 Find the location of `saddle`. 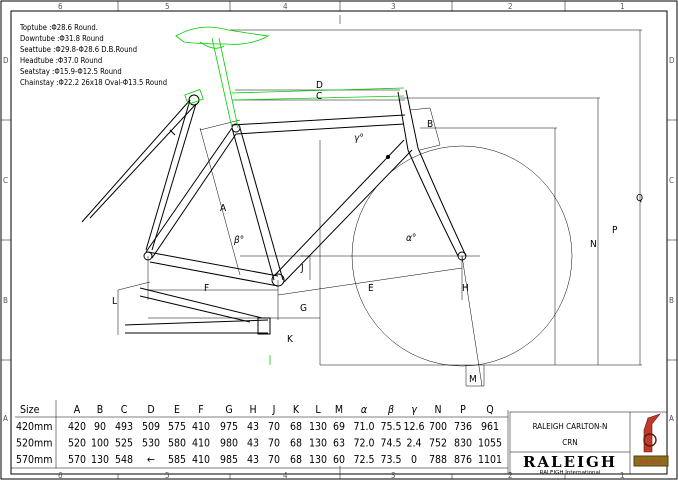

saddle is located at coordinates (222, 35).